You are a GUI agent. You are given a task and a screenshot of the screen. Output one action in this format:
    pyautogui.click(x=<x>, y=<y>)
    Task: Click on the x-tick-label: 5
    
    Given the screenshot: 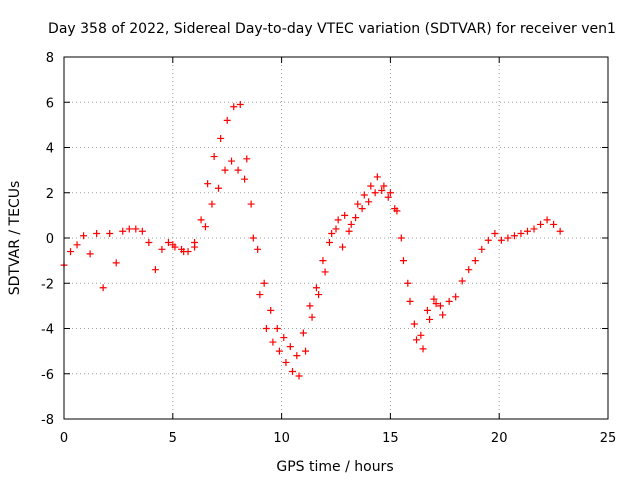 What is the action you would take?
    pyautogui.click(x=173, y=438)
    